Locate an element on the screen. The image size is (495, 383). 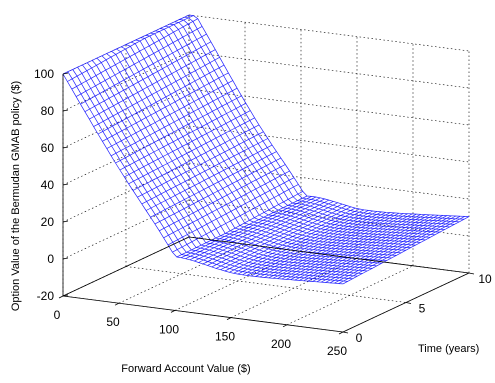
x-tick-label: 200 is located at coordinates (281, 344).